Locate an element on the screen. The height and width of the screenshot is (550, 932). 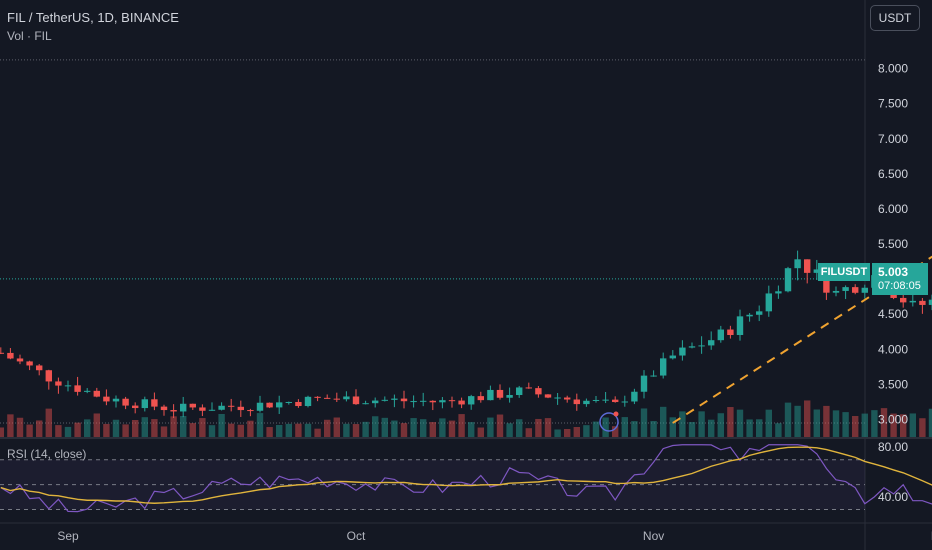
rsi-tick-label: 40.00 is located at coordinates (893, 497).